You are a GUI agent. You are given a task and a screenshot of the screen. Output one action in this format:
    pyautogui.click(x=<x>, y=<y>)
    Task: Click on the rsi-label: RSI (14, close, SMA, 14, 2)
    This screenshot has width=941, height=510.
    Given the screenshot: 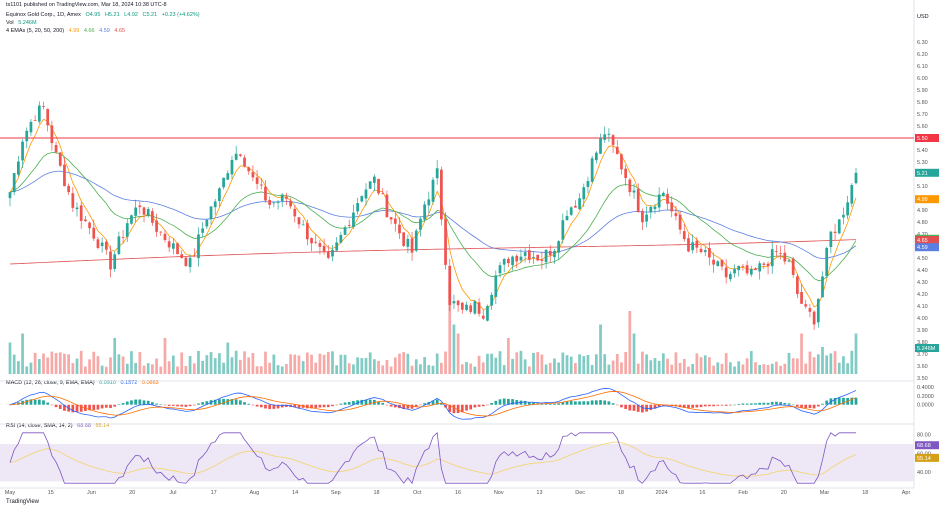 What is the action you would take?
    pyautogui.click(x=39, y=426)
    